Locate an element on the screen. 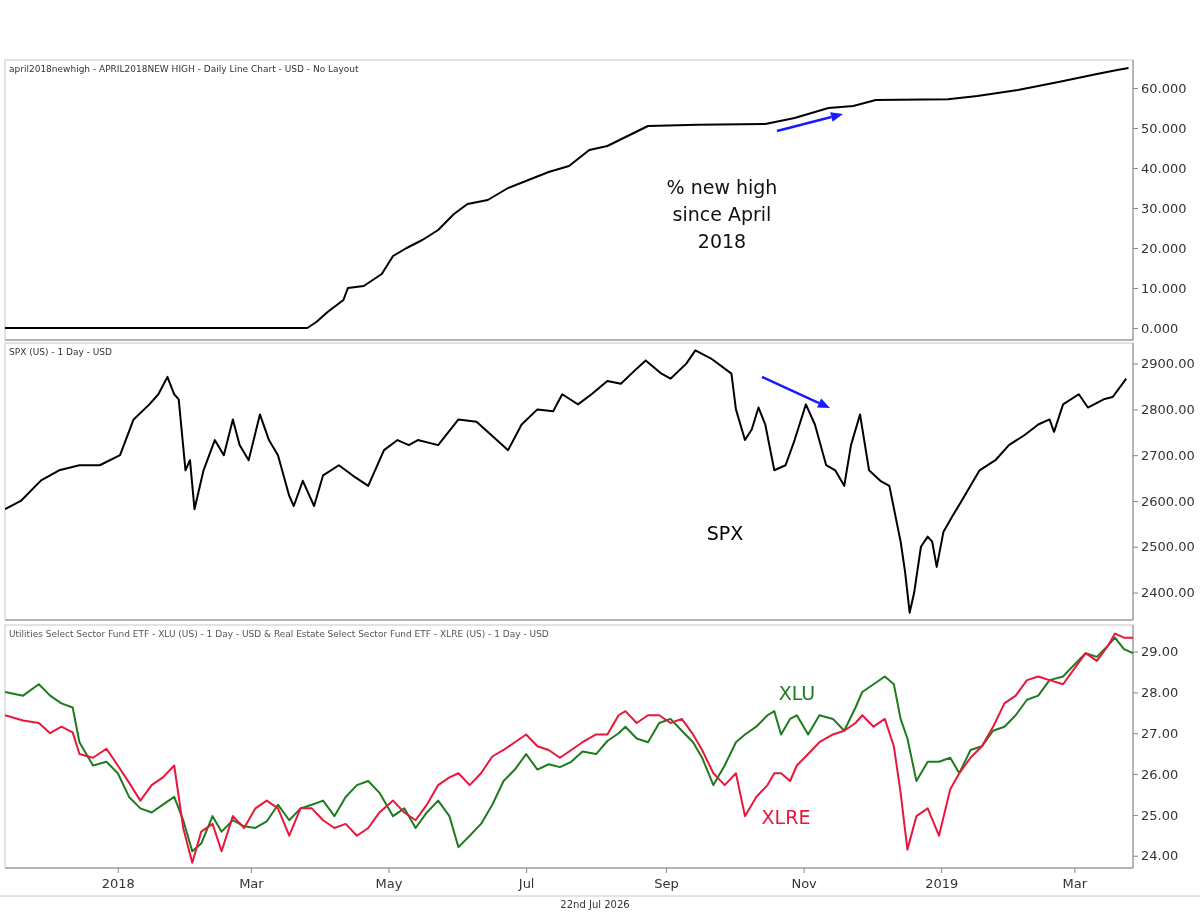  y-tick-label: 29.00 is located at coordinates (1160, 652).